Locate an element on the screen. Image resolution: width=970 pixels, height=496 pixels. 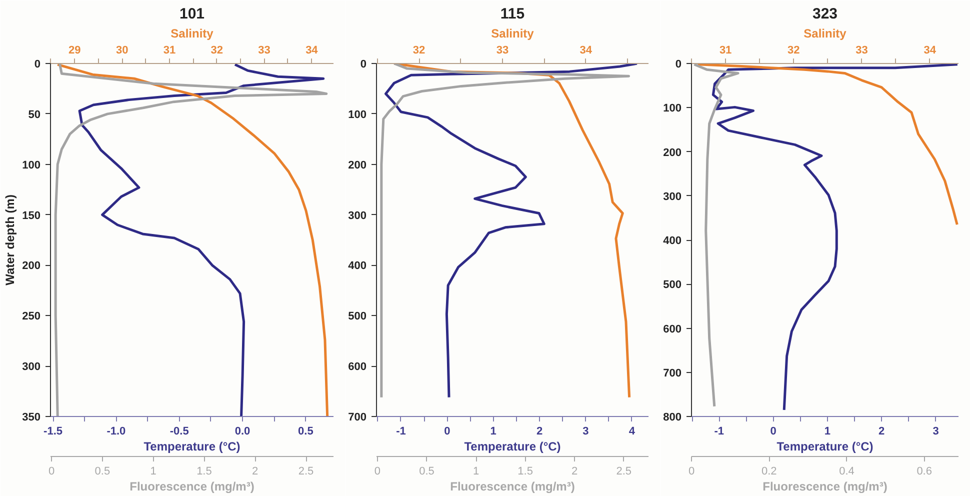
x-tick-label: 0.0 is located at coordinates (242, 432).